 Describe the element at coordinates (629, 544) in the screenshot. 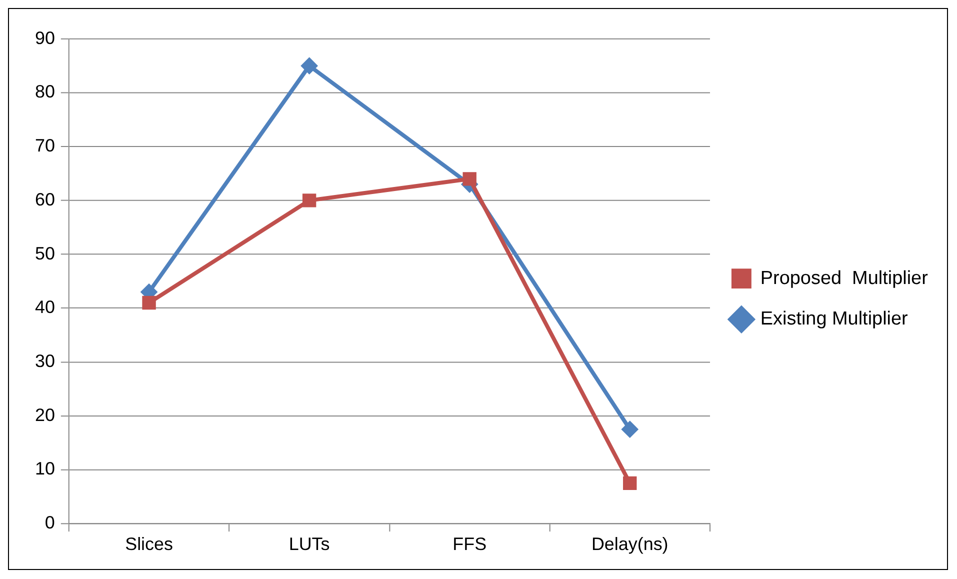

I see `x-tick-label: Delay(ns)` at that location.